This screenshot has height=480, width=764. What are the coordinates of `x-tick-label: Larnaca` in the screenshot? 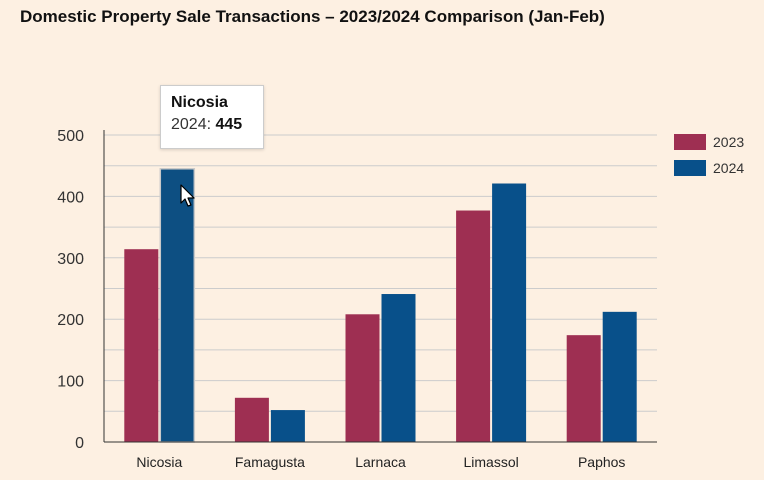 It's located at (380, 462).